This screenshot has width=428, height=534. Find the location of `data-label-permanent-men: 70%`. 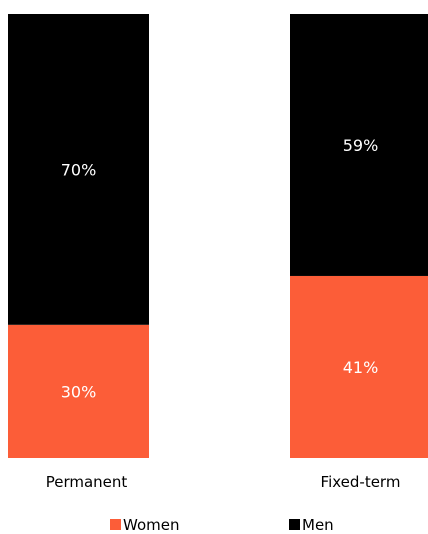

data-label-permanent-men: 70% is located at coordinates (79, 169).